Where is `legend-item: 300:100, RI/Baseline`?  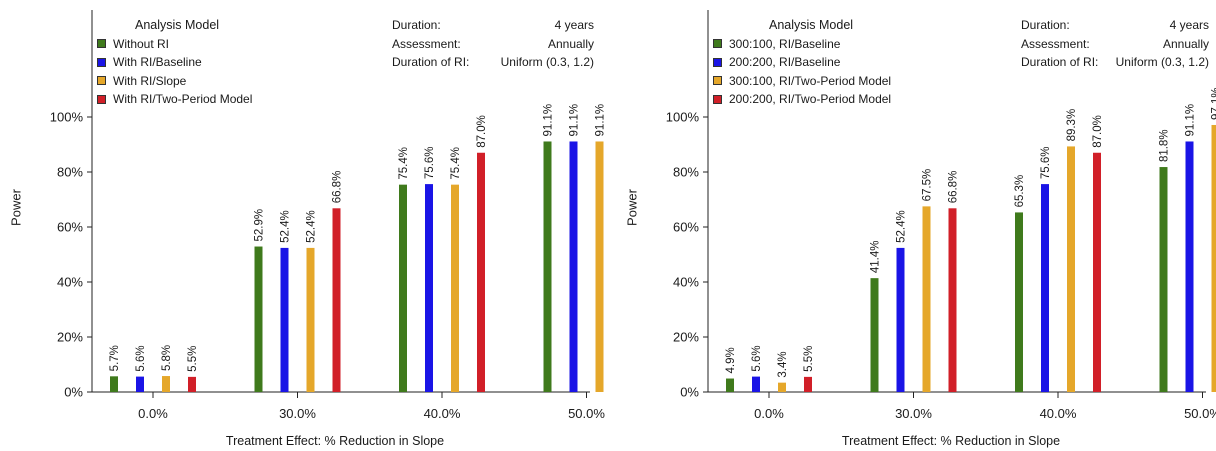
legend-item: 300:100, RI/Baseline is located at coordinates (802, 44).